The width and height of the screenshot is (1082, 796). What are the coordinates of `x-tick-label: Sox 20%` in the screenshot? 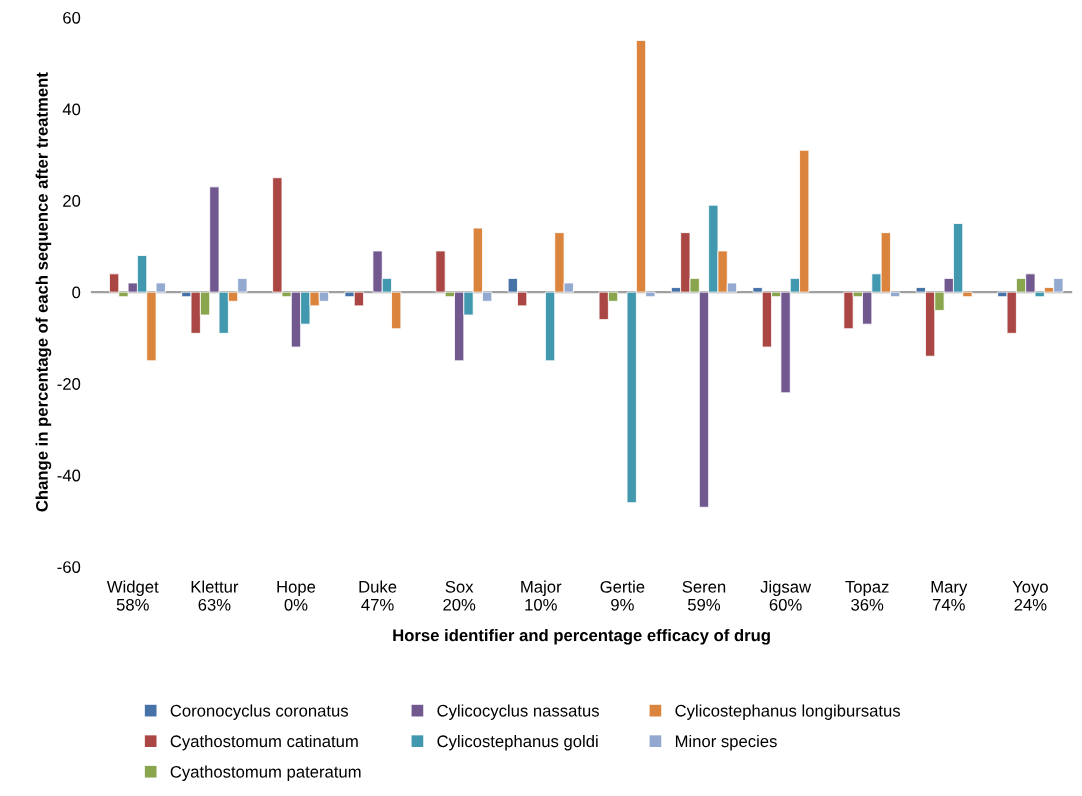 It's located at (459, 595).